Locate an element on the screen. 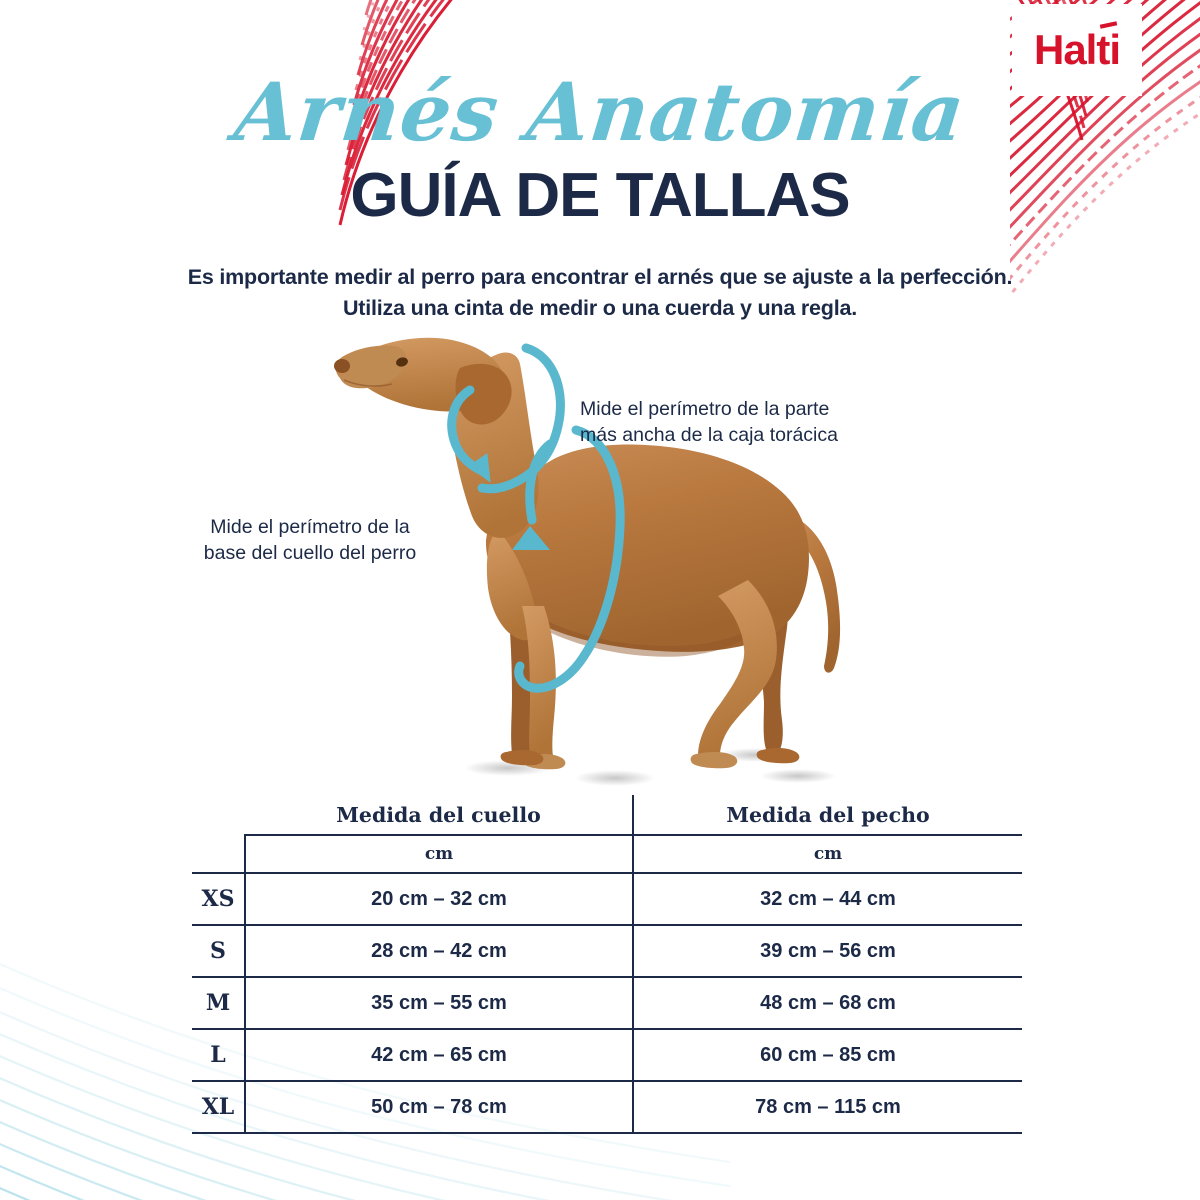 The height and width of the screenshot is (1200, 1200). cell-size: S is located at coordinates (218, 950).